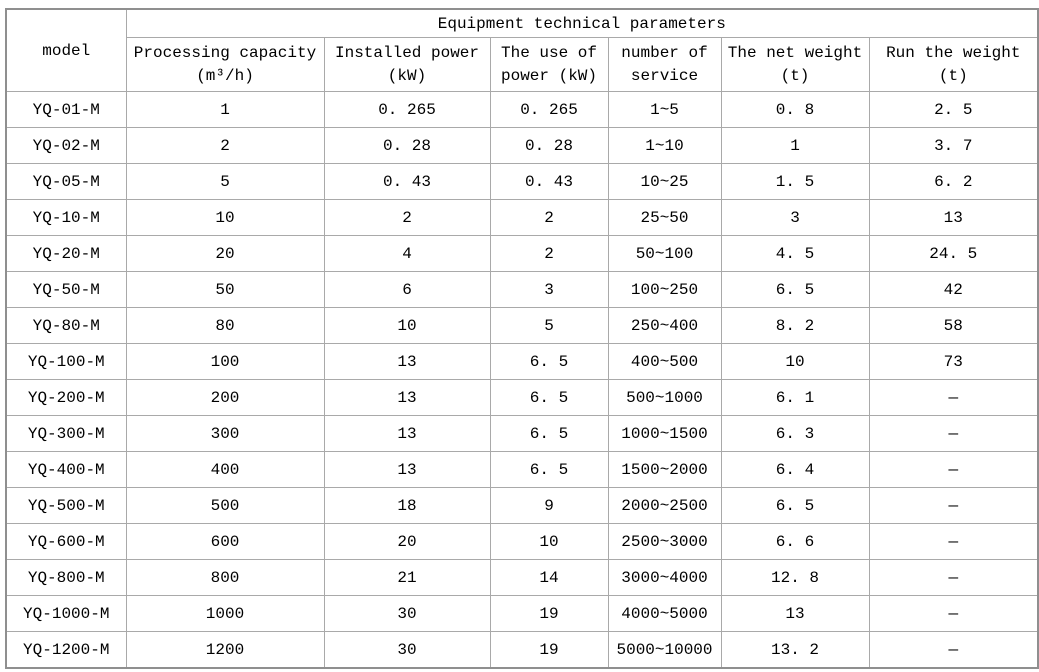 The width and height of the screenshot is (1039, 672). What do you see at coordinates (225, 109) in the screenshot?
I see `cell-processing-capacity: 1` at bounding box center [225, 109].